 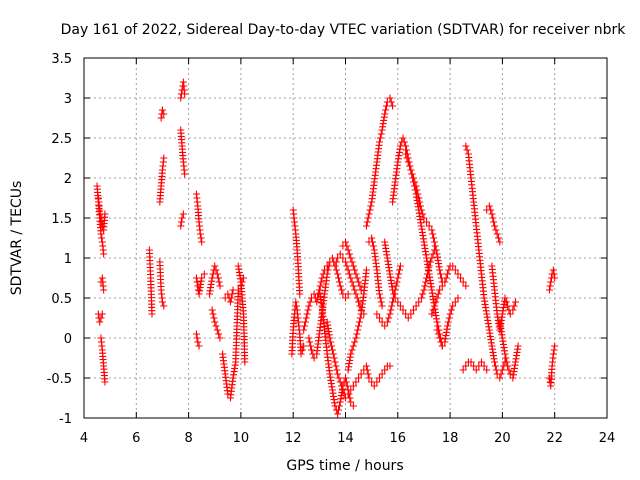 I want to click on x-tick-labels: 4 6 8 10 12 14 16 18 20 22 24, so click(x=347, y=438).